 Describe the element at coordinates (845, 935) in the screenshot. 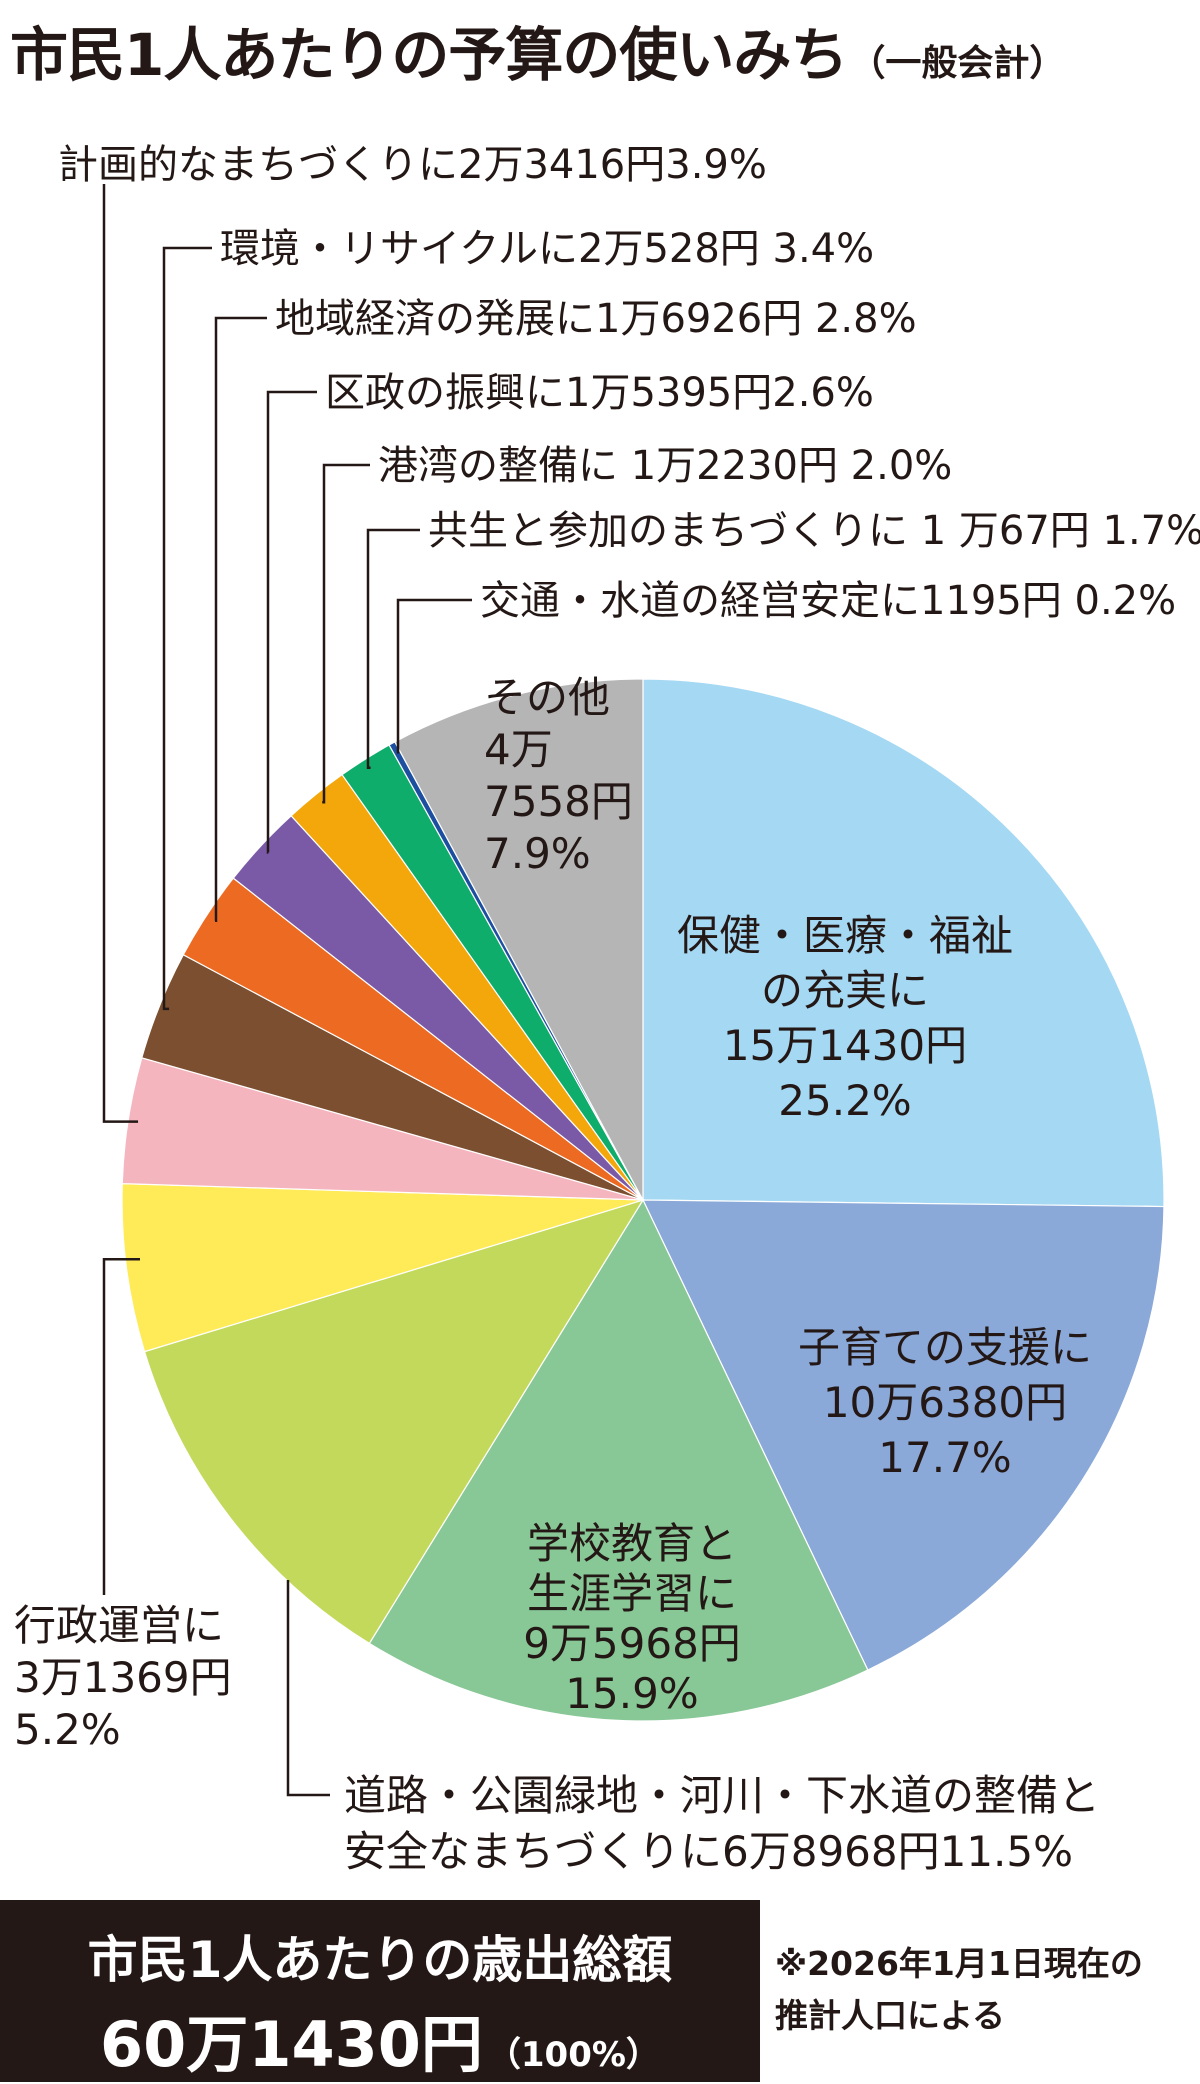

I see `slice-label-inside: 保健・医療・福祉` at that location.